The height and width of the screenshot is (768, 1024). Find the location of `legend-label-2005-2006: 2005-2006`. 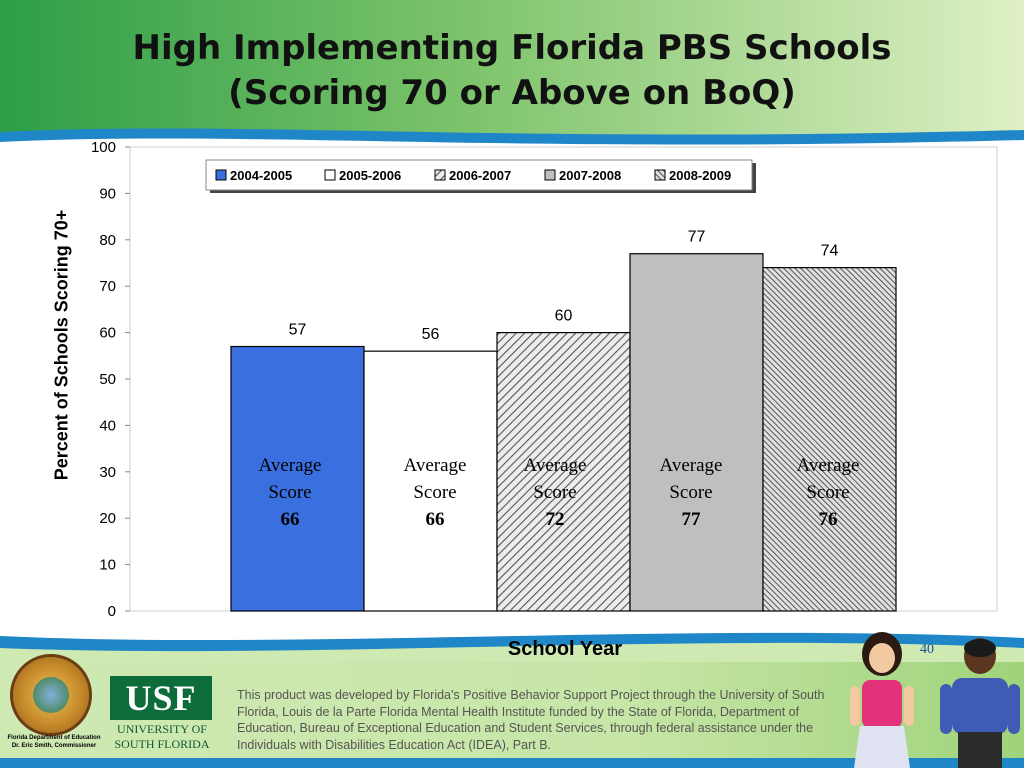

legend-label-2005-2006: 2005-2006 is located at coordinates (370, 175).